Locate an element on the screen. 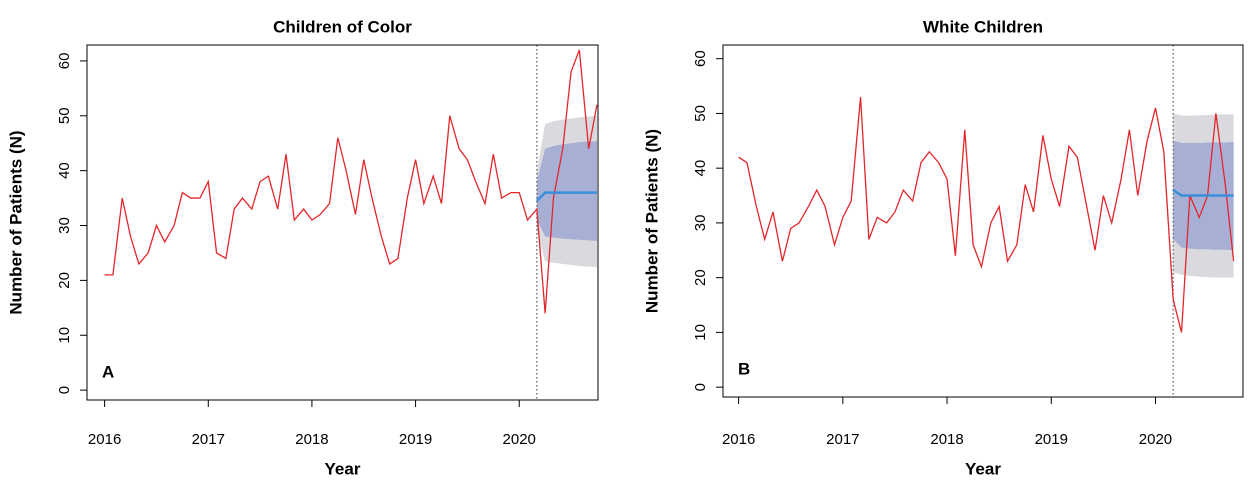 The width and height of the screenshot is (1253, 481). panel-label: A is located at coordinates (108, 371).